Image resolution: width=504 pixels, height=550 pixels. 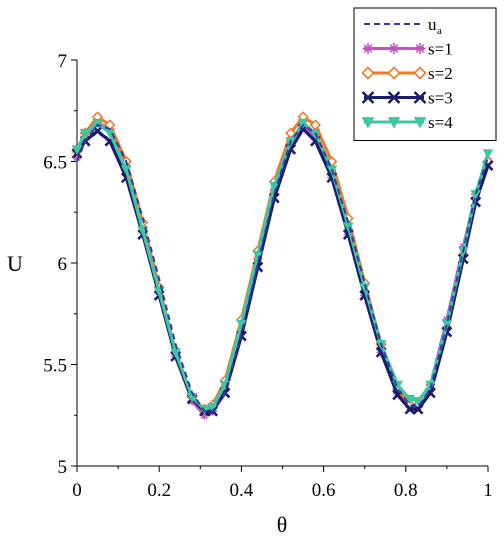 I want to click on legend-item-s-1: s=1, so click(x=407, y=49).